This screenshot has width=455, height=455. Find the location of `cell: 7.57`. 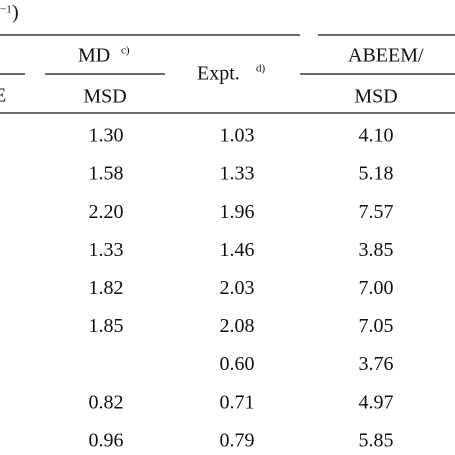

cell: 7.57 is located at coordinates (376, 212).